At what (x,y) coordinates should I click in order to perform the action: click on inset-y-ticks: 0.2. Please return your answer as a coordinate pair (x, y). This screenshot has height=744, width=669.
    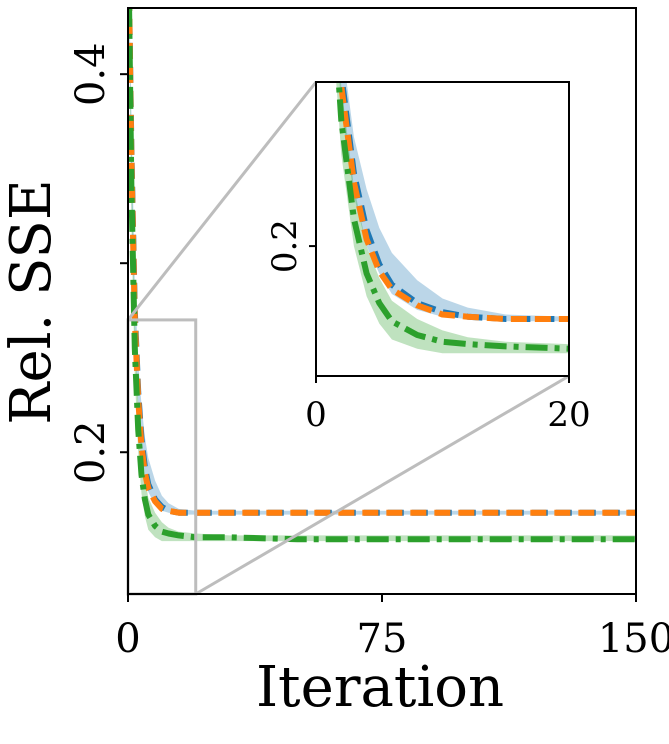
    Looking at the image, I should click on (290, 246).